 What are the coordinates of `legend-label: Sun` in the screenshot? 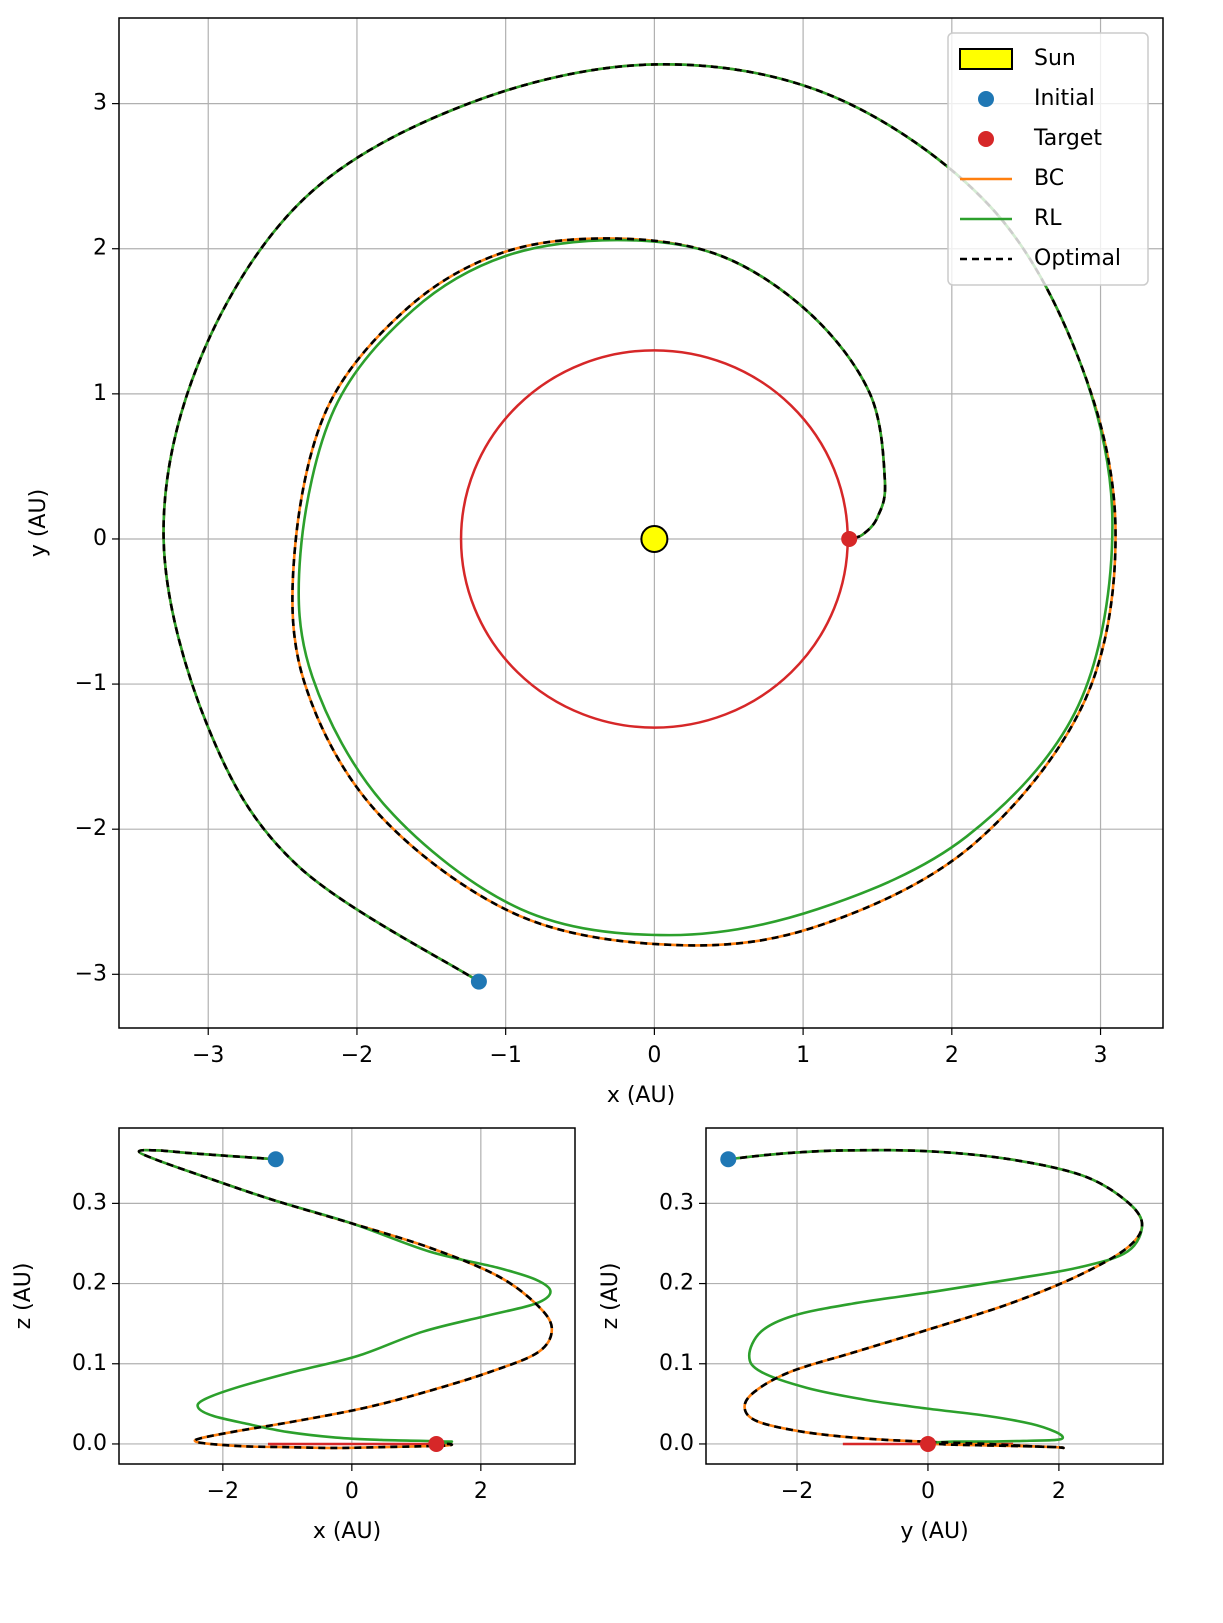 It's located at (1055, 58).